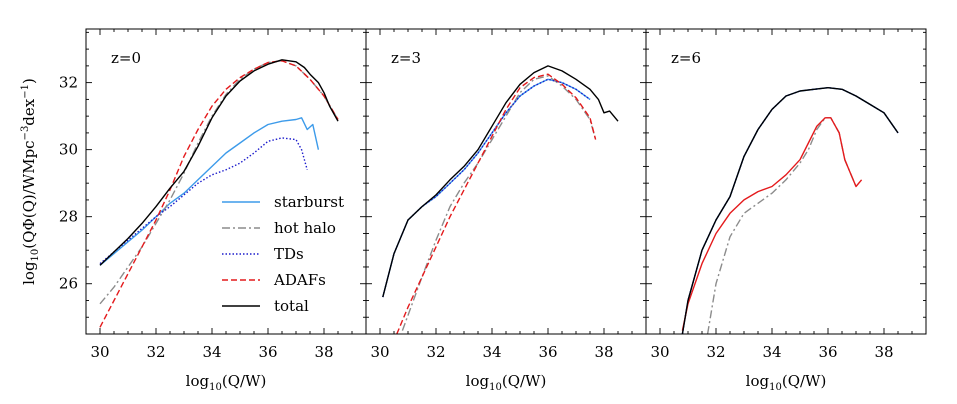 This screenshot has width=957, height=404. Describe the element at coordinates (686, 58) in the screenshot. I see `panel-label: z=6` at that location.